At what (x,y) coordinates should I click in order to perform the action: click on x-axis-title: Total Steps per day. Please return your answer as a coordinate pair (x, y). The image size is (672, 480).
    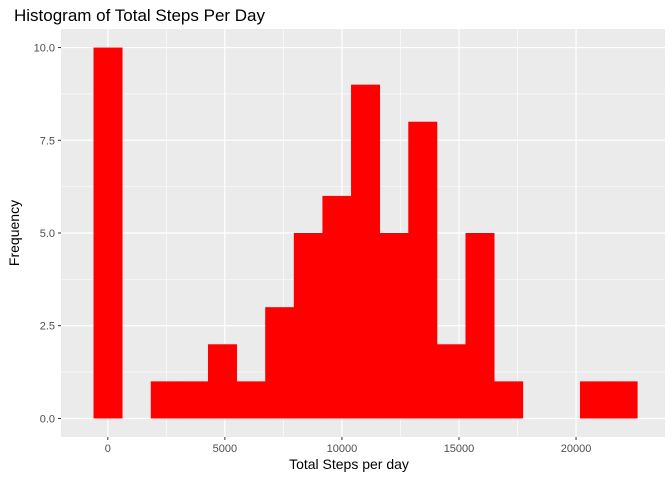
    Looking at the image, I should click on (349, 464).